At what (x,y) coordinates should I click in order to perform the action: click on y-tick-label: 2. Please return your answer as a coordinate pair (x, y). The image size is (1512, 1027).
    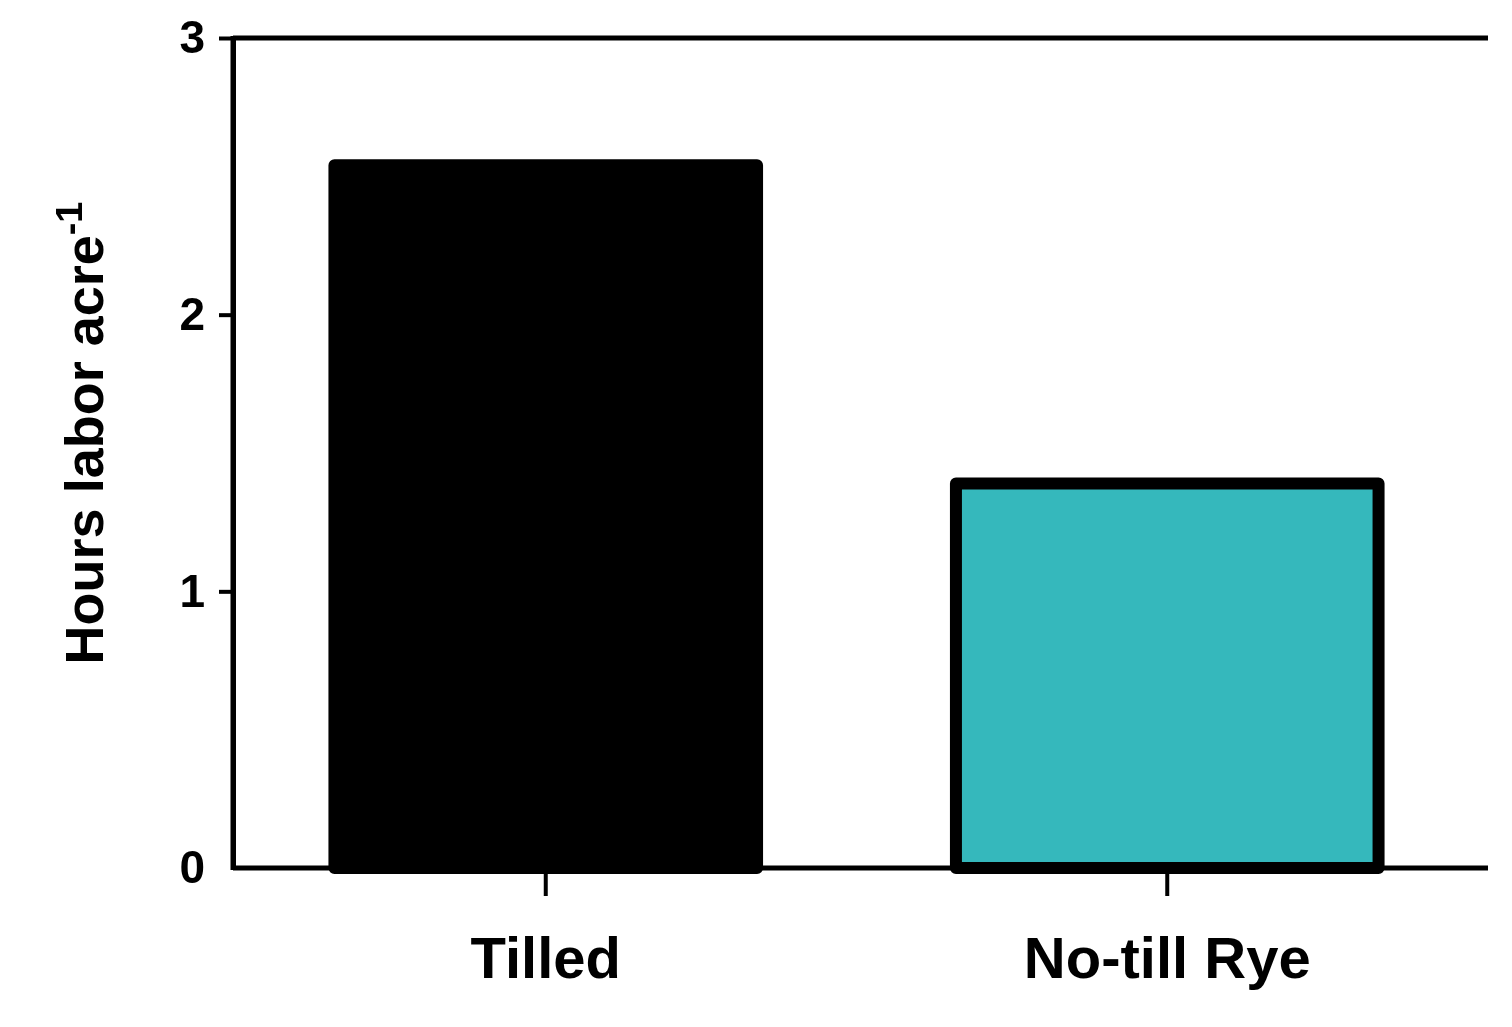
    Looking at the image, I should click on (192, 313).